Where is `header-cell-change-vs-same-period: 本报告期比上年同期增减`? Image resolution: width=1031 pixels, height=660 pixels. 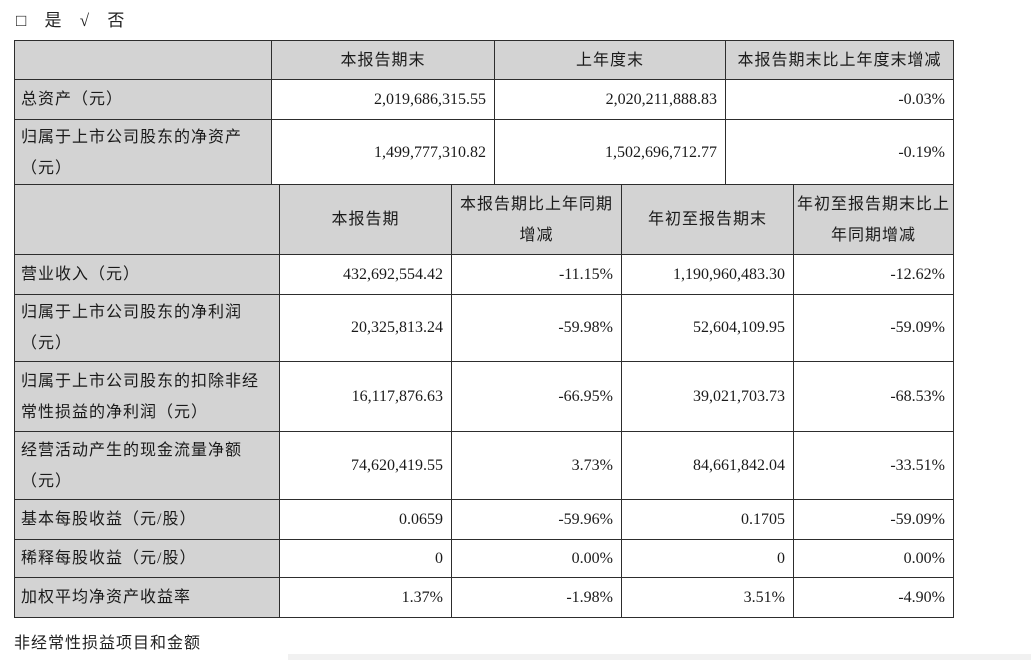
header-cell-change-vs-same-period: 本报告期比上年同期增减 is located at coordinates (536, 219).